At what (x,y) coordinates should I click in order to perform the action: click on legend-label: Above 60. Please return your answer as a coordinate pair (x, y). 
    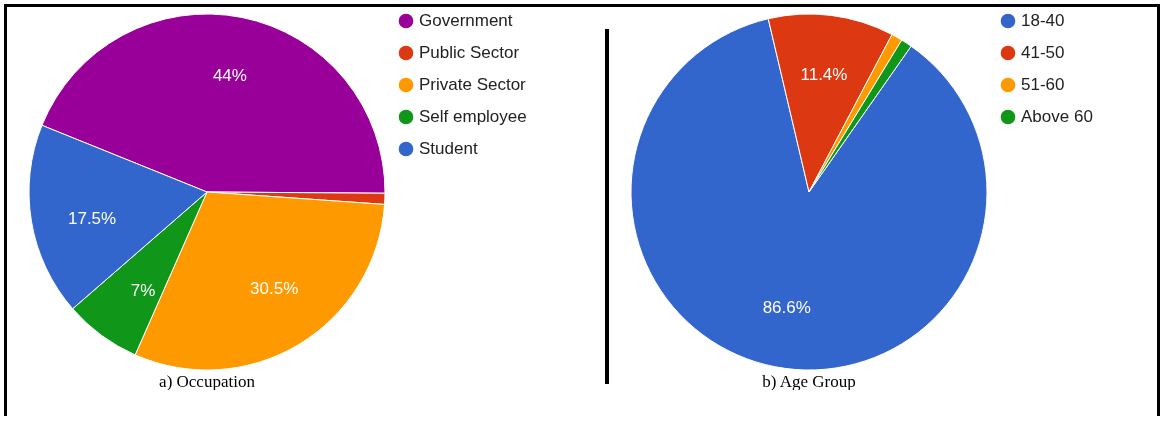
    Looking at the image, I should click on (1057, 116).